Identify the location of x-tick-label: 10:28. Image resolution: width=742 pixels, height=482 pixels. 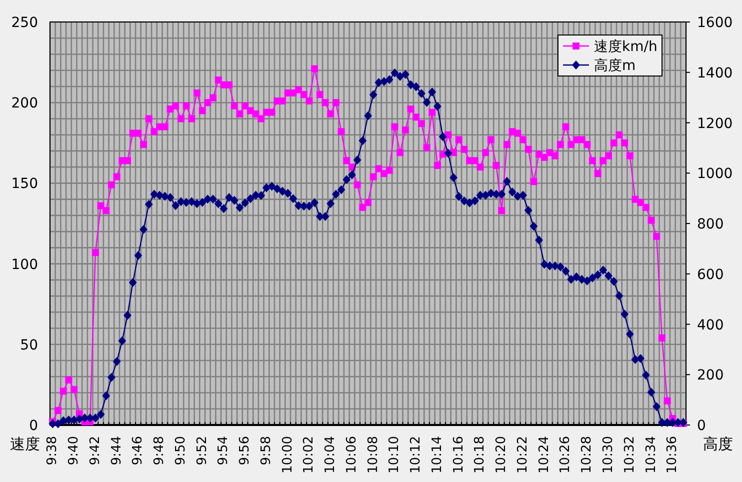
(587, 455).